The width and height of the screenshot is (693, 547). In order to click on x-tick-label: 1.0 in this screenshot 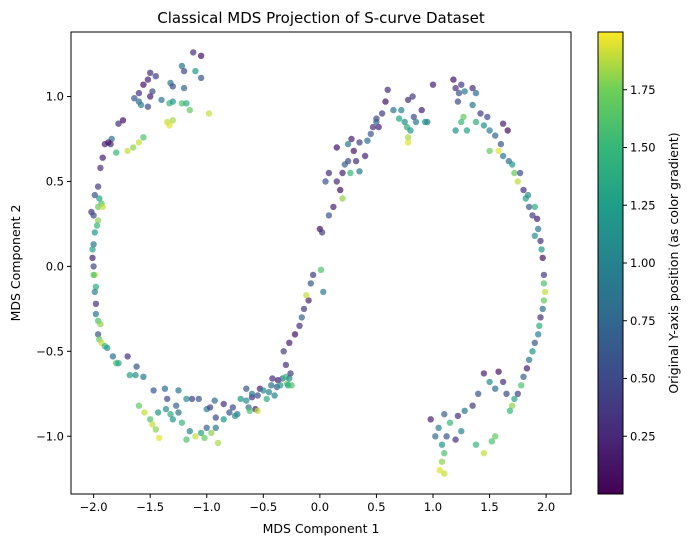, I will do `click(433, 507)`.